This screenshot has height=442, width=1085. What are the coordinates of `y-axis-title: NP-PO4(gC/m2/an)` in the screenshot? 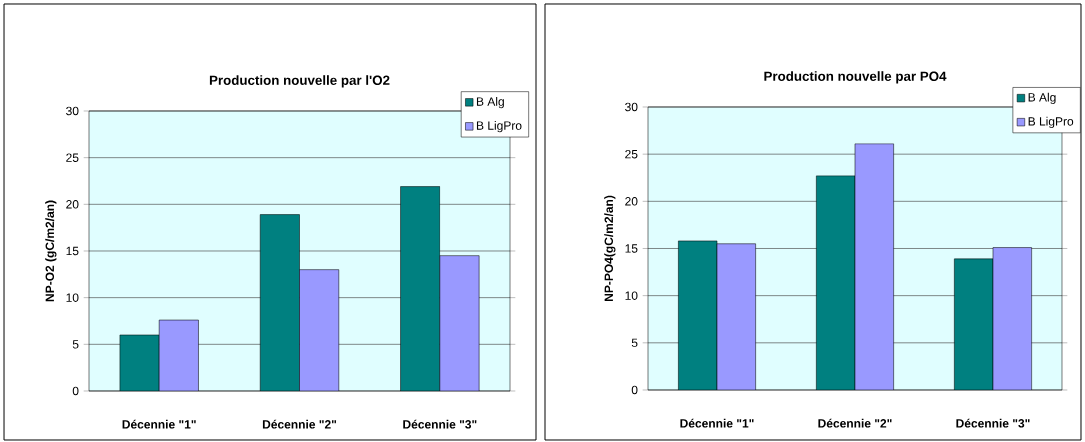 It's located at (610, 248).